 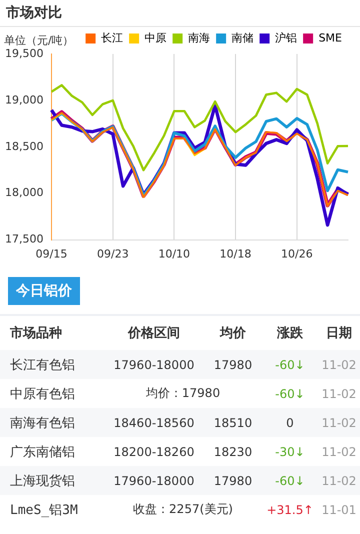 I want to click on text: 广东南储铝, so click(x=42, y=453).